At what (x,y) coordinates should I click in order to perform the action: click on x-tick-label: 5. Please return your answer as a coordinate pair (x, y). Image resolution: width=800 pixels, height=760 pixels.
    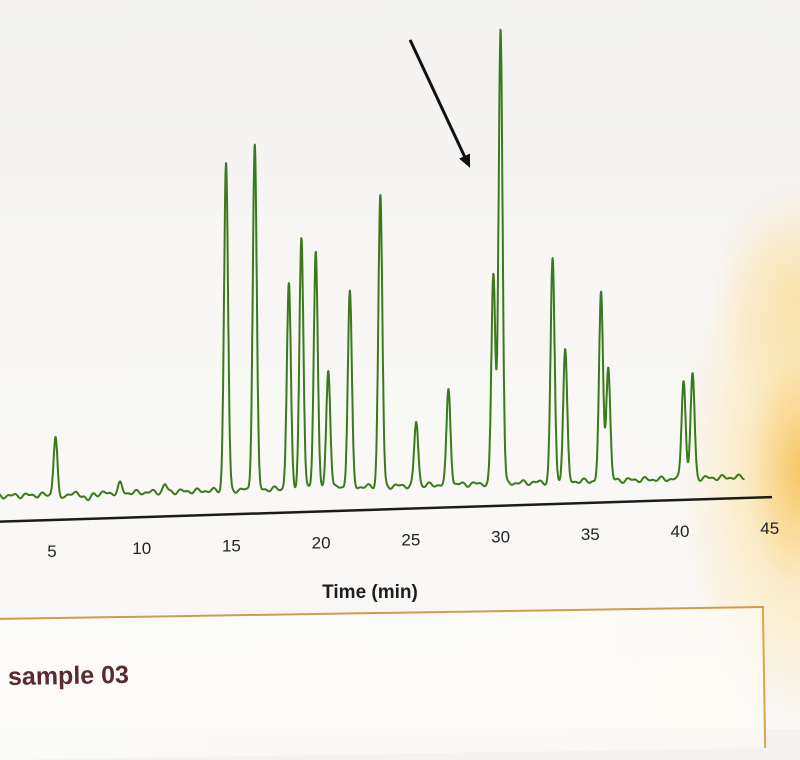
    Looking at the image, I should click on (51, 551).